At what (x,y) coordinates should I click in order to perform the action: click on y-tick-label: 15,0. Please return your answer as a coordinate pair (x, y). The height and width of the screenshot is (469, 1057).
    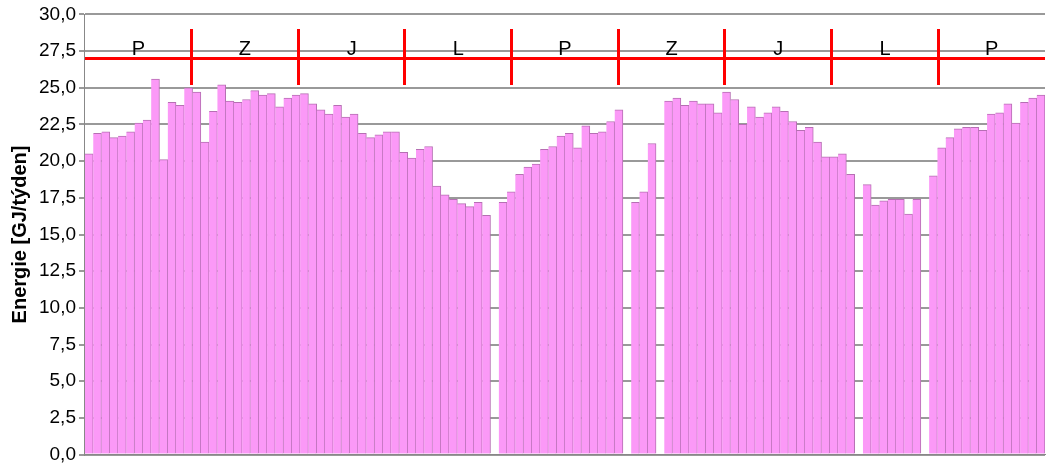
    Looking at the image, I should click on (57, 233).